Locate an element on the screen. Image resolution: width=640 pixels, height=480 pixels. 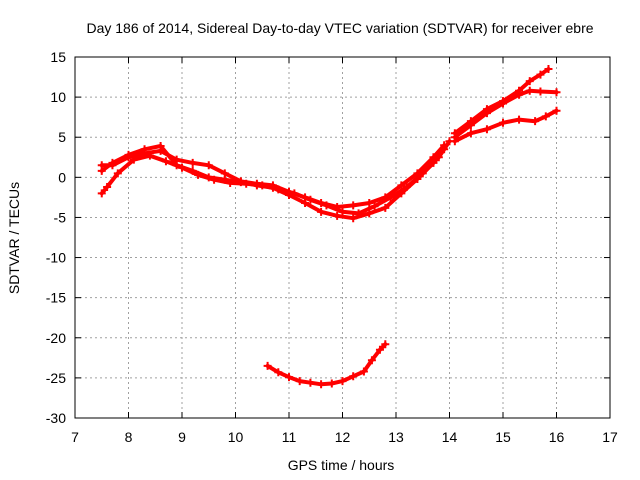
y-axis-label: SDTVAR / TECUs is located at coordinates (14, 238).